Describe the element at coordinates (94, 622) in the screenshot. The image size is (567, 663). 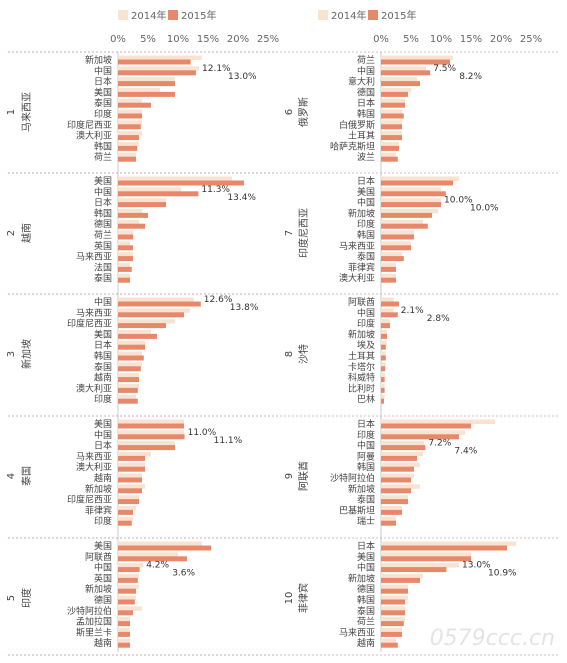
I see `category-label: 孟加拉国` at that location.